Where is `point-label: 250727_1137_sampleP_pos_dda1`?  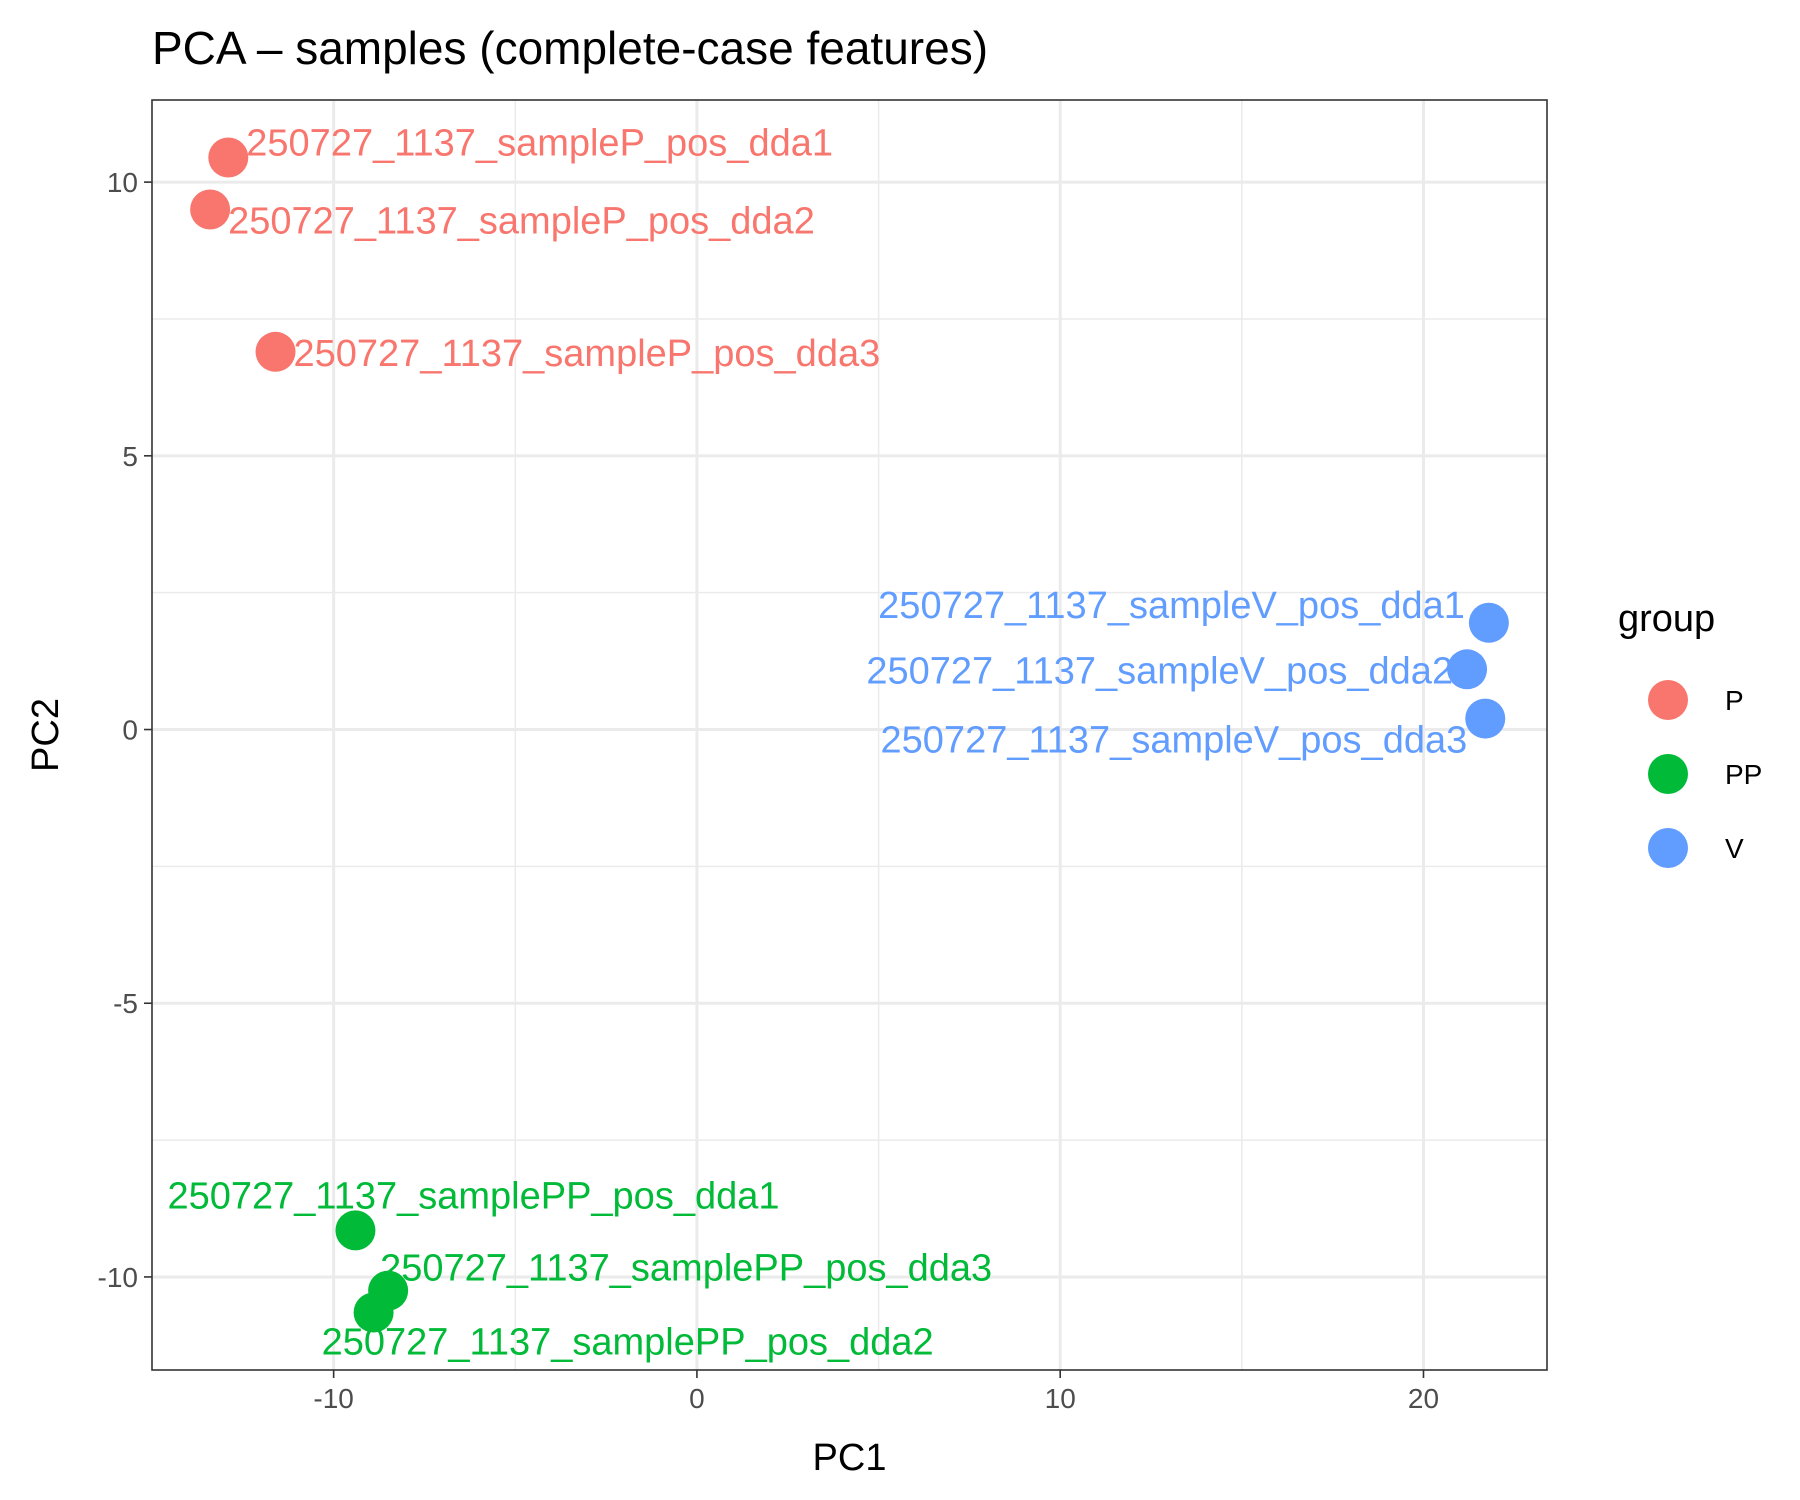 point-label: 250727_1137_sampleP_pos_dda1 is located at coordinates (539, 143).